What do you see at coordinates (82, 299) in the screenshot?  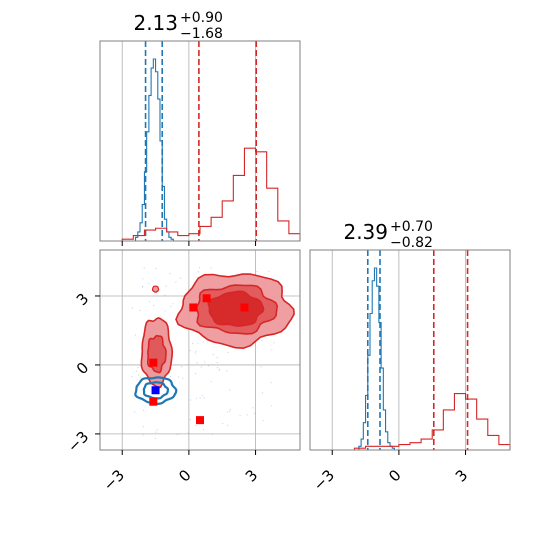 I see `y-tick-label: 3` at bounding box center [82, 299].